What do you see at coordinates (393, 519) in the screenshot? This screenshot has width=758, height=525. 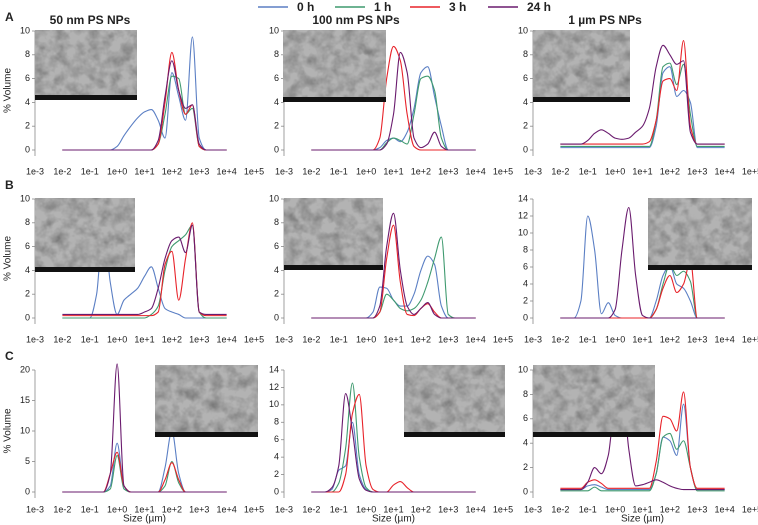 I see `x-axis-label: Size (µm)` at bounding box center [393, 519].